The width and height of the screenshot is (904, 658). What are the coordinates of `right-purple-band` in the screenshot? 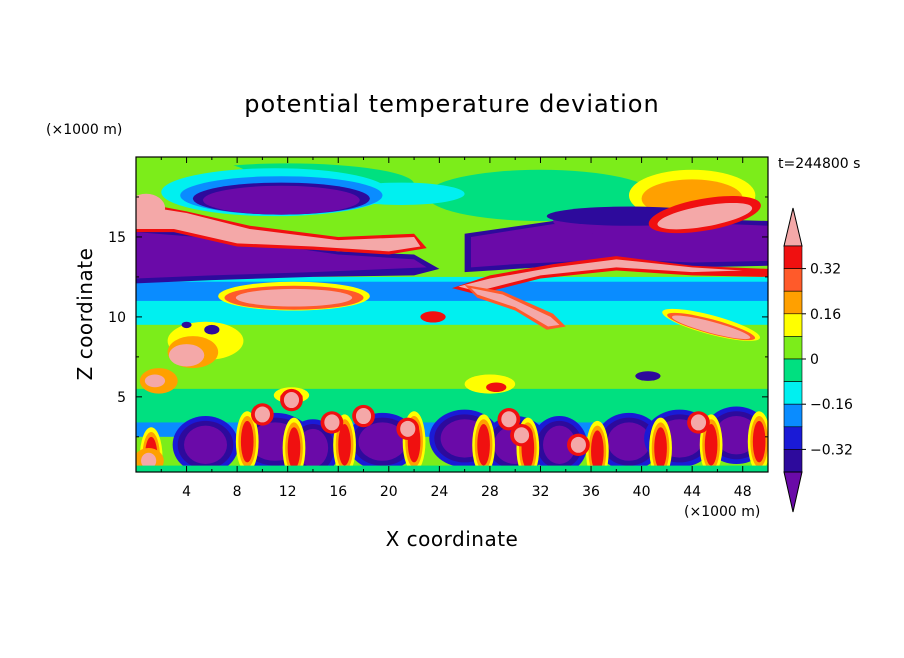 It's located at (619, 244).